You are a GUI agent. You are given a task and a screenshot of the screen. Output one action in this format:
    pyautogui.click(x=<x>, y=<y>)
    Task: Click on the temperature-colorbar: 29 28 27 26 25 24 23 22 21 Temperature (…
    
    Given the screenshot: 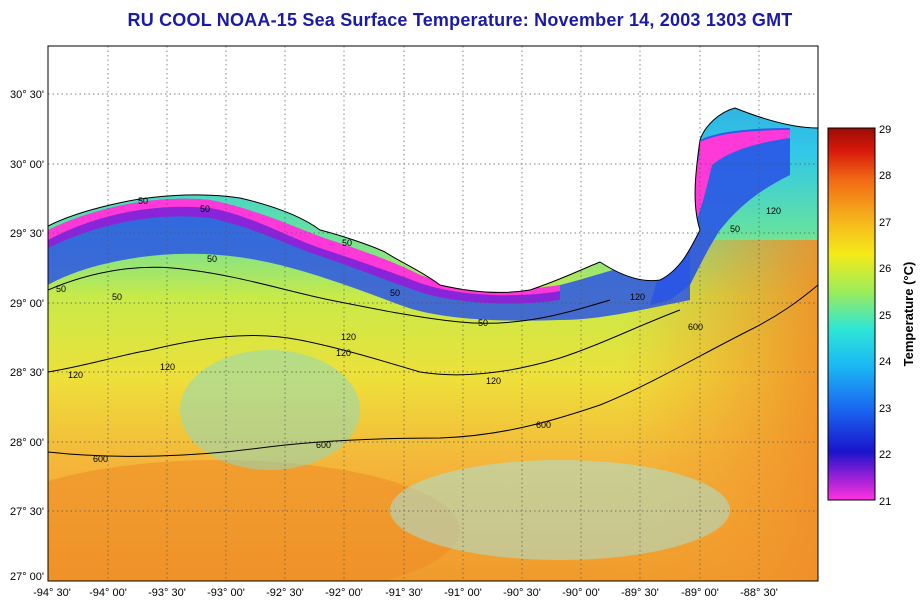 What is the action you would take?
    pyautogui.click(x=871, y=316)
    